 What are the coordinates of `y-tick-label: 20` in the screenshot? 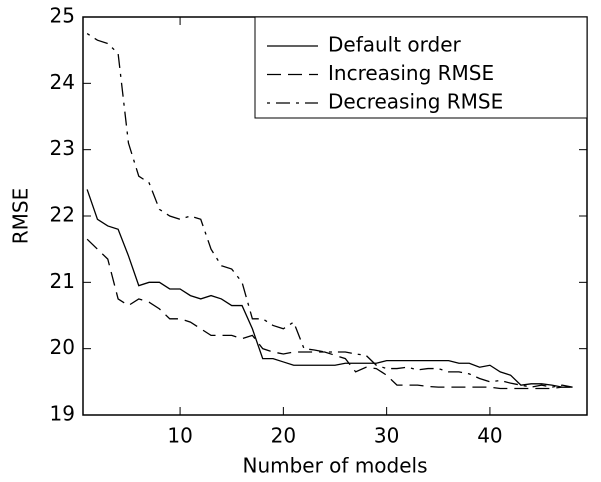 It's located at (62, 347).